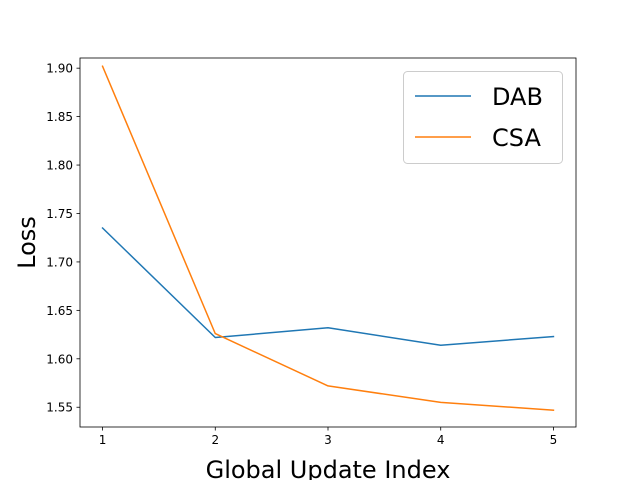  Describe the element at coordinates (59, 408) in the screenshot. I see `y-tick-label: 1.55` at that location.